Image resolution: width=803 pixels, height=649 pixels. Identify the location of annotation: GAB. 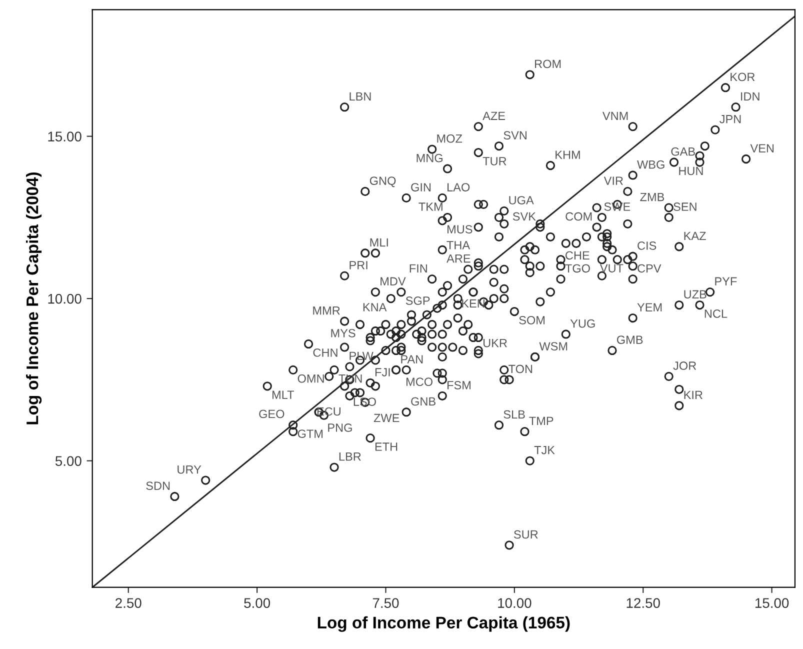
(683, 151).